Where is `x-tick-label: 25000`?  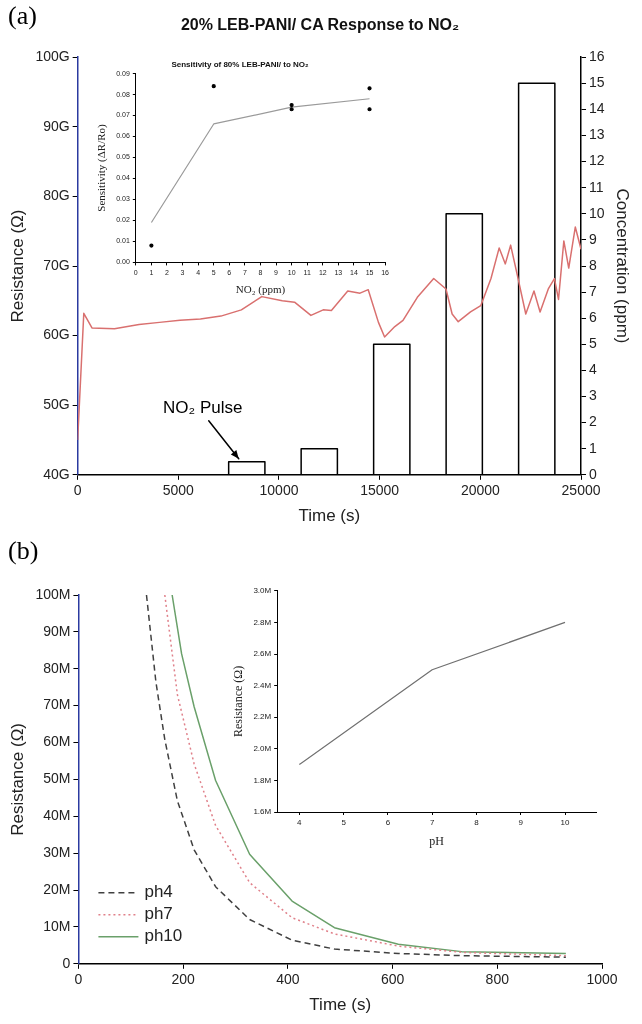
x-tick-label: 25000 is located at coordinates (581, 490).